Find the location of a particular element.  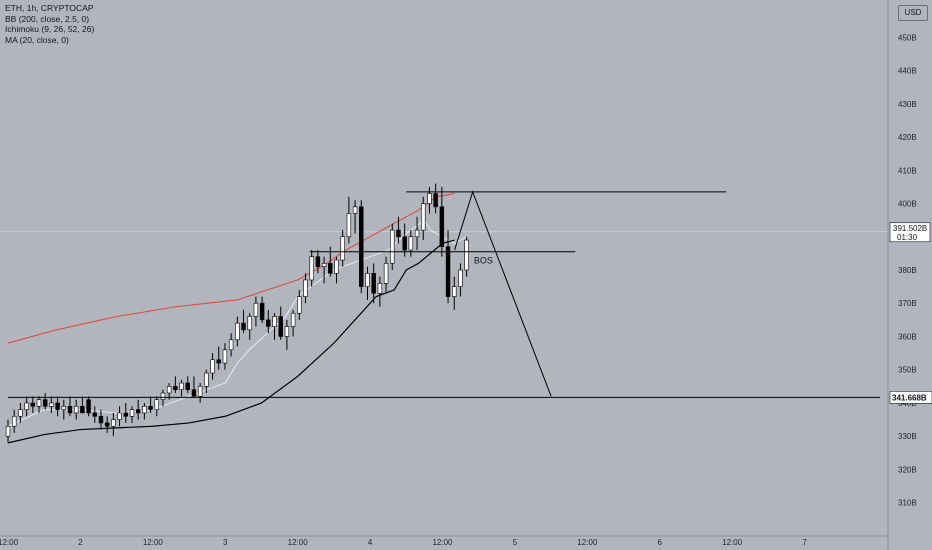

y-tick-label: 400B is located at coordinates (907, 204).